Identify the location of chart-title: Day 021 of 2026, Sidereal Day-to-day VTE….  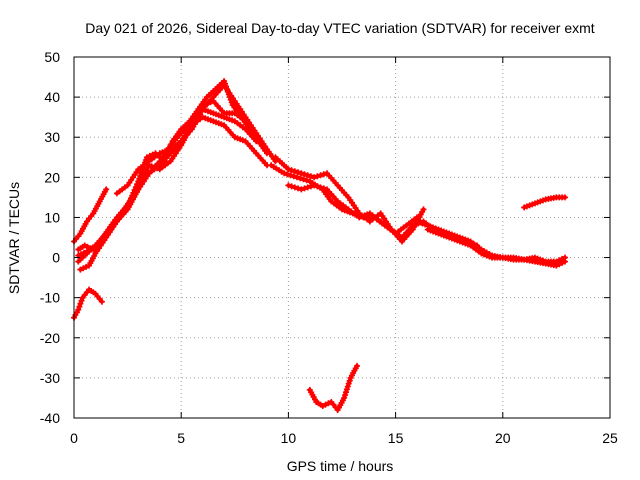
(339, 28).